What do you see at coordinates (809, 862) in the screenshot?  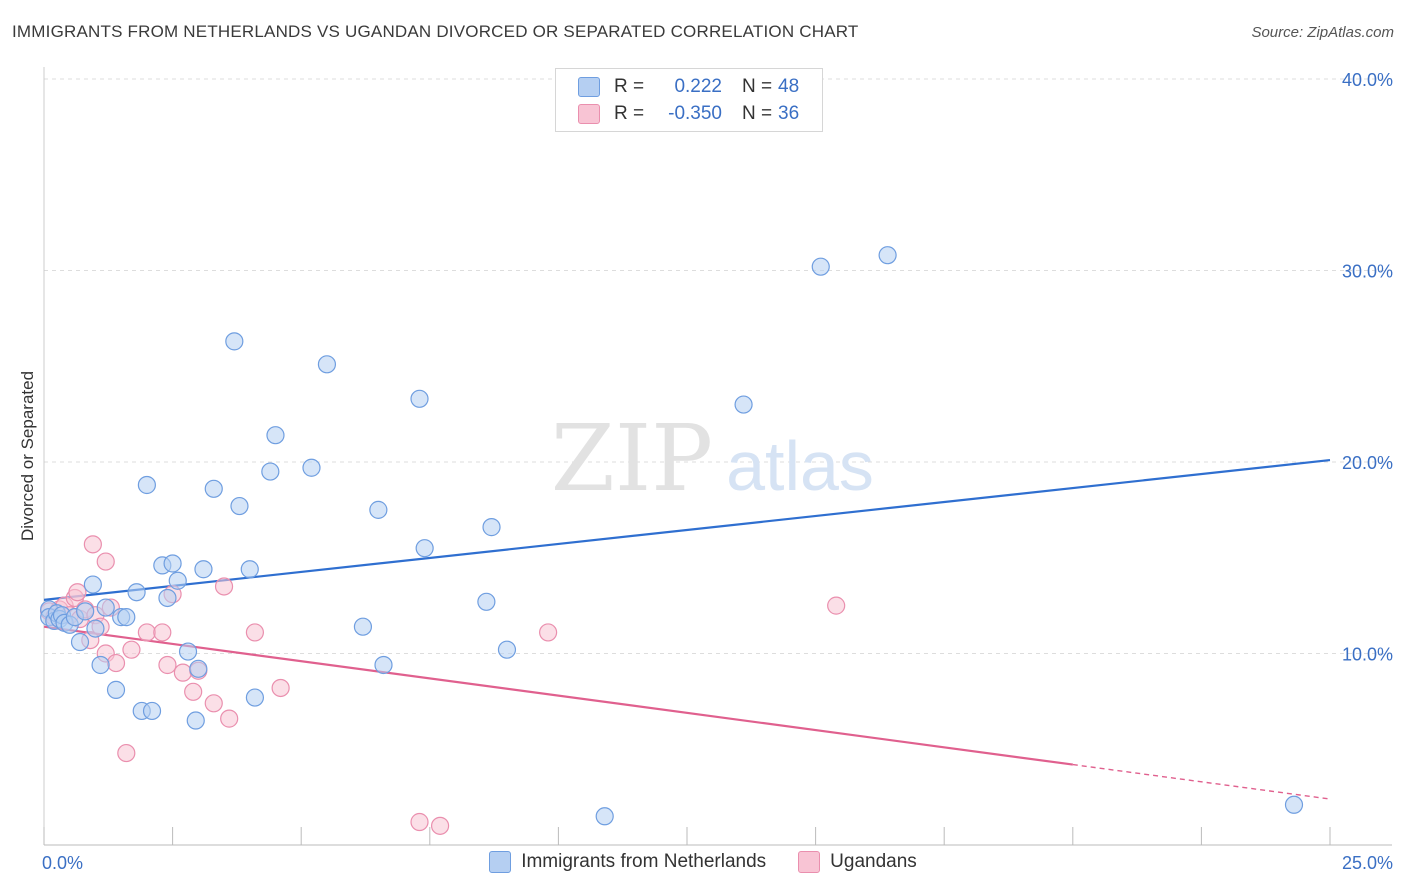 I see `legend-swatch-ugandans` at bounding box center [809, 862].